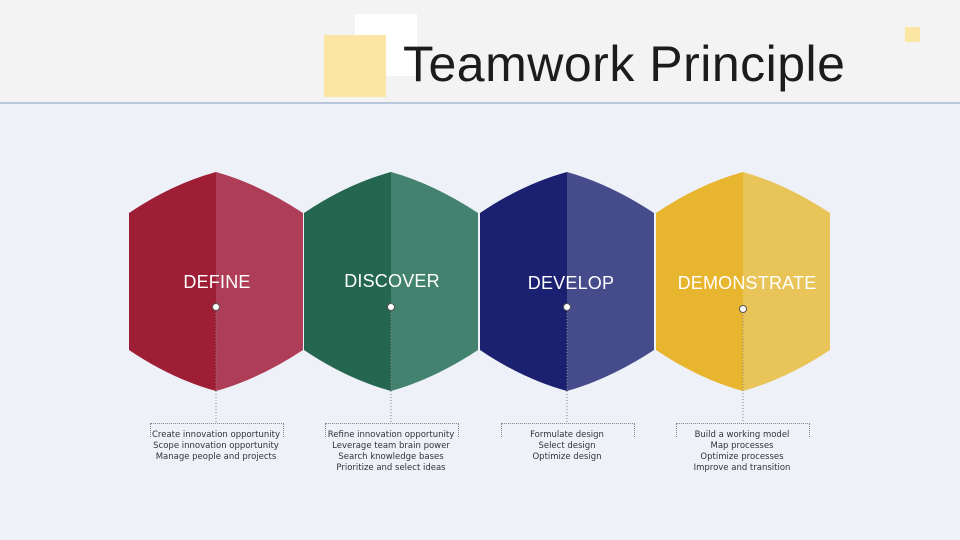 The width and height of the screenshot is (960, 540). I want to click on page-title: Teamwork Principle, so click(624, 64).